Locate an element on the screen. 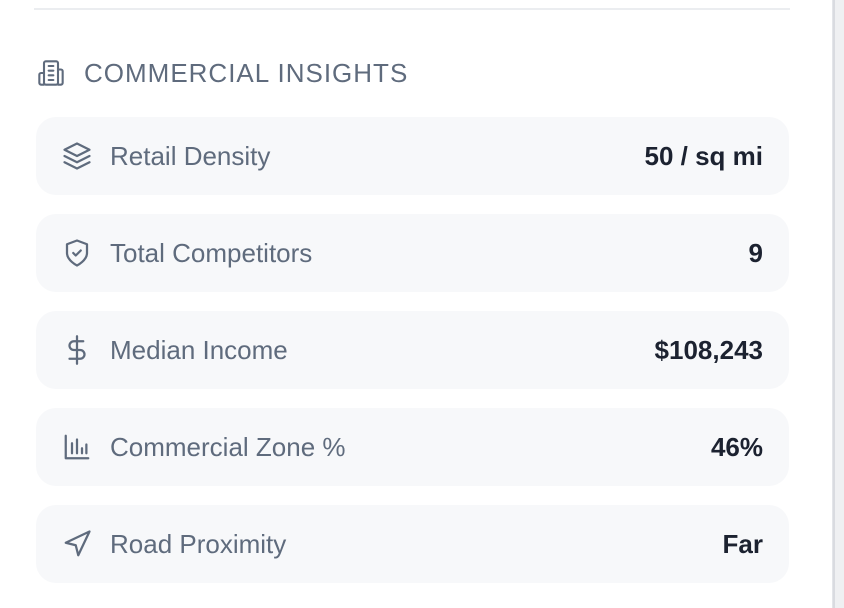 This screenshot has width=844, height=608. metric-label: Road Proximity is located at coordinates (198, 543).